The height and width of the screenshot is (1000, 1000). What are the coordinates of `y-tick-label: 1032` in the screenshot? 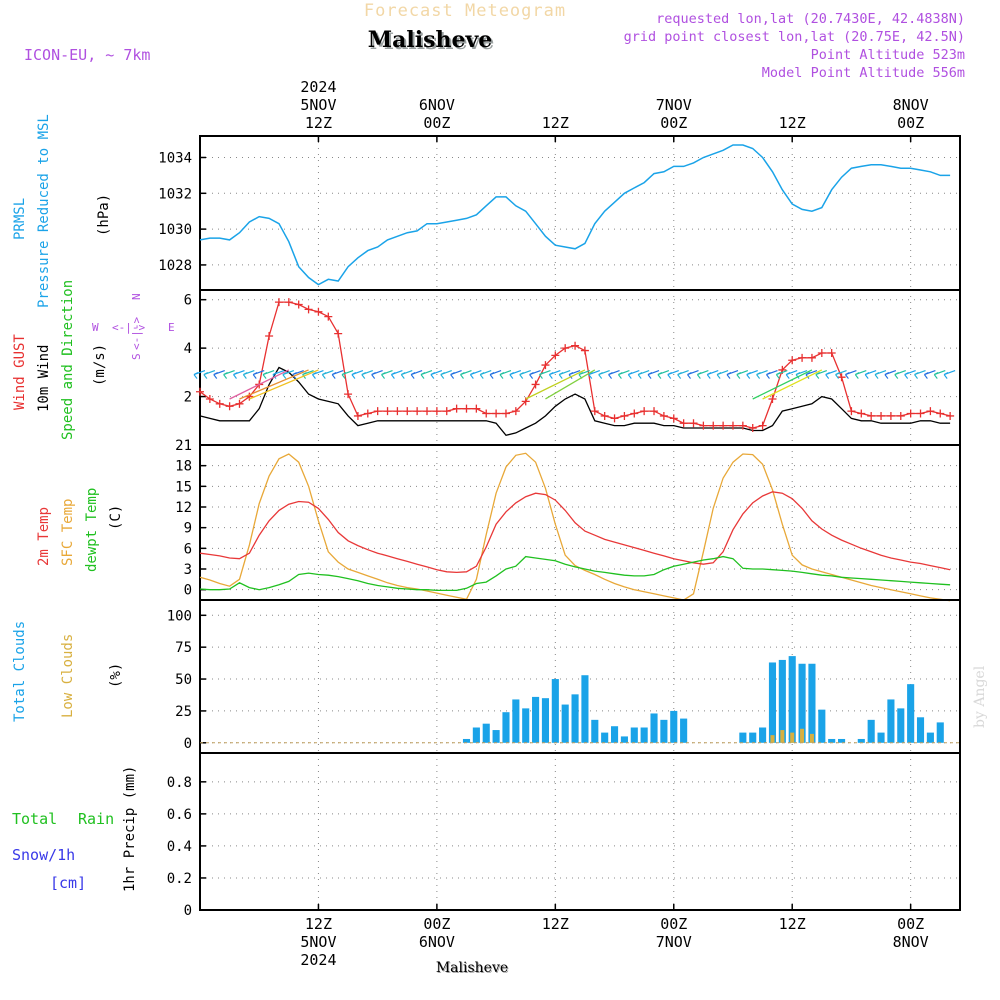 It's located at (175, 194).